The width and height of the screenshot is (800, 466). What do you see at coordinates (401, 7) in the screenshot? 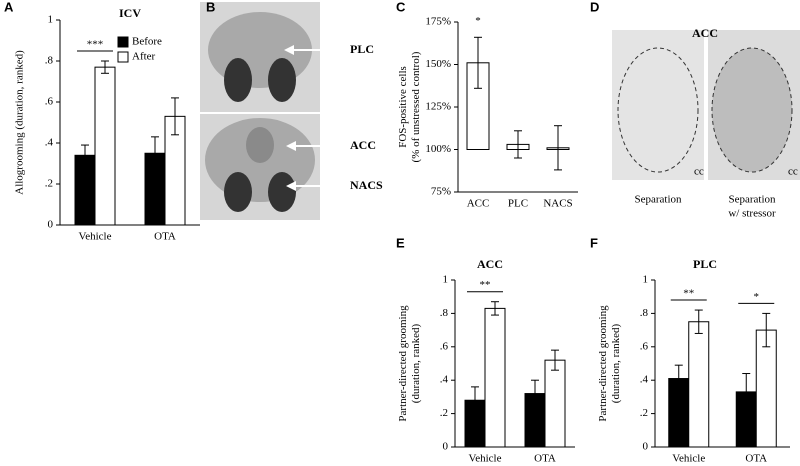
I see `panel-letter: C` at bounding box center [401, 7].